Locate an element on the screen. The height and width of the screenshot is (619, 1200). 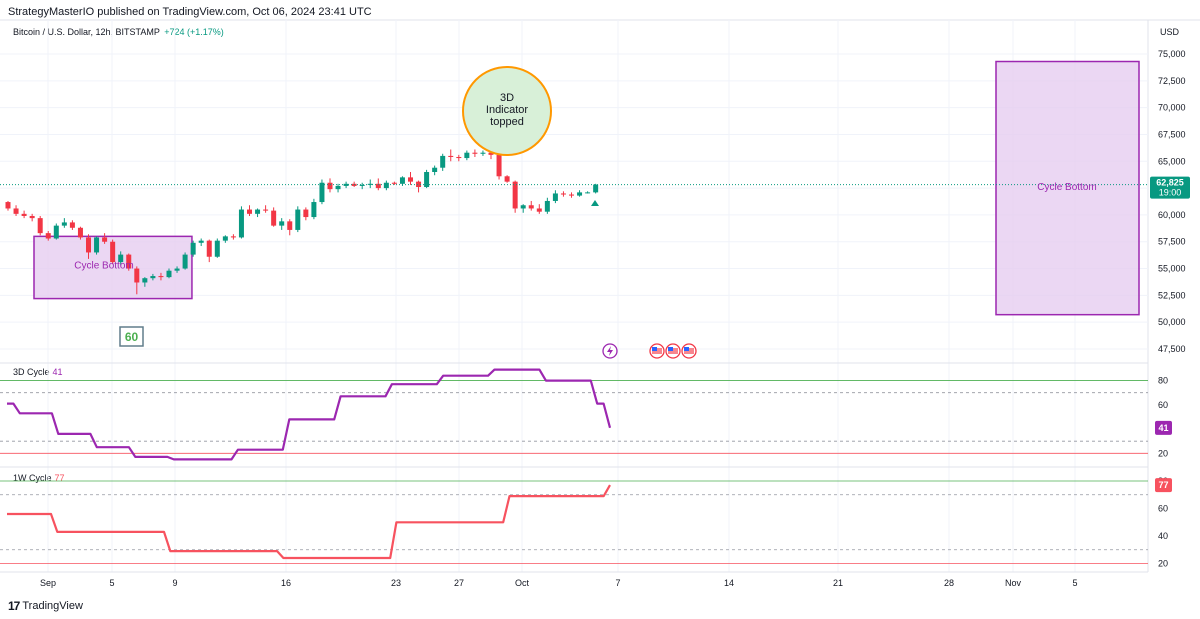
price-tick-label: 62,500 is located at coordinates (1172, 188).